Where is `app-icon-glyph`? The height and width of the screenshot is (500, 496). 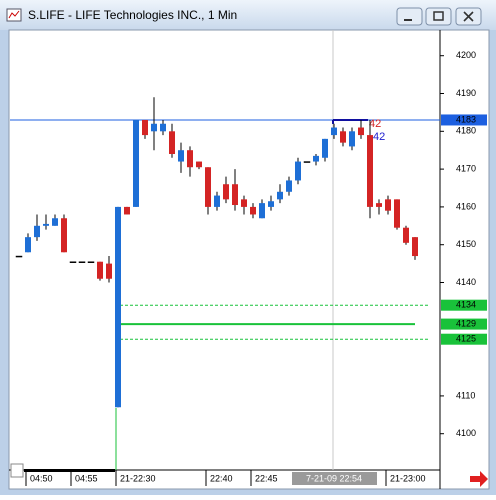
app-icon-glyph is located at coordinates (14, 14).